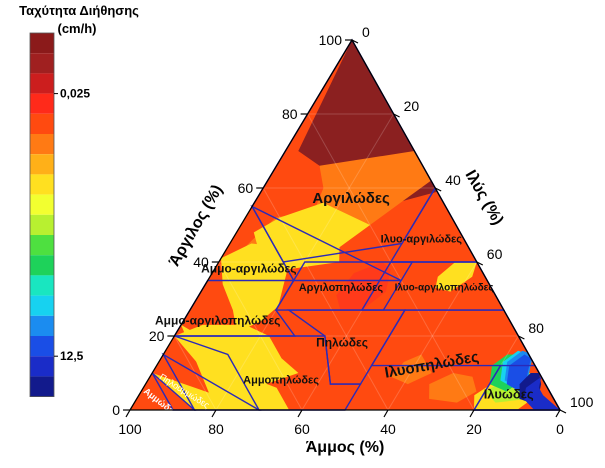  Describe the element at coordinates (366, 32) in the screenshot. I see `tick-label-silt-0: 0` at that location.